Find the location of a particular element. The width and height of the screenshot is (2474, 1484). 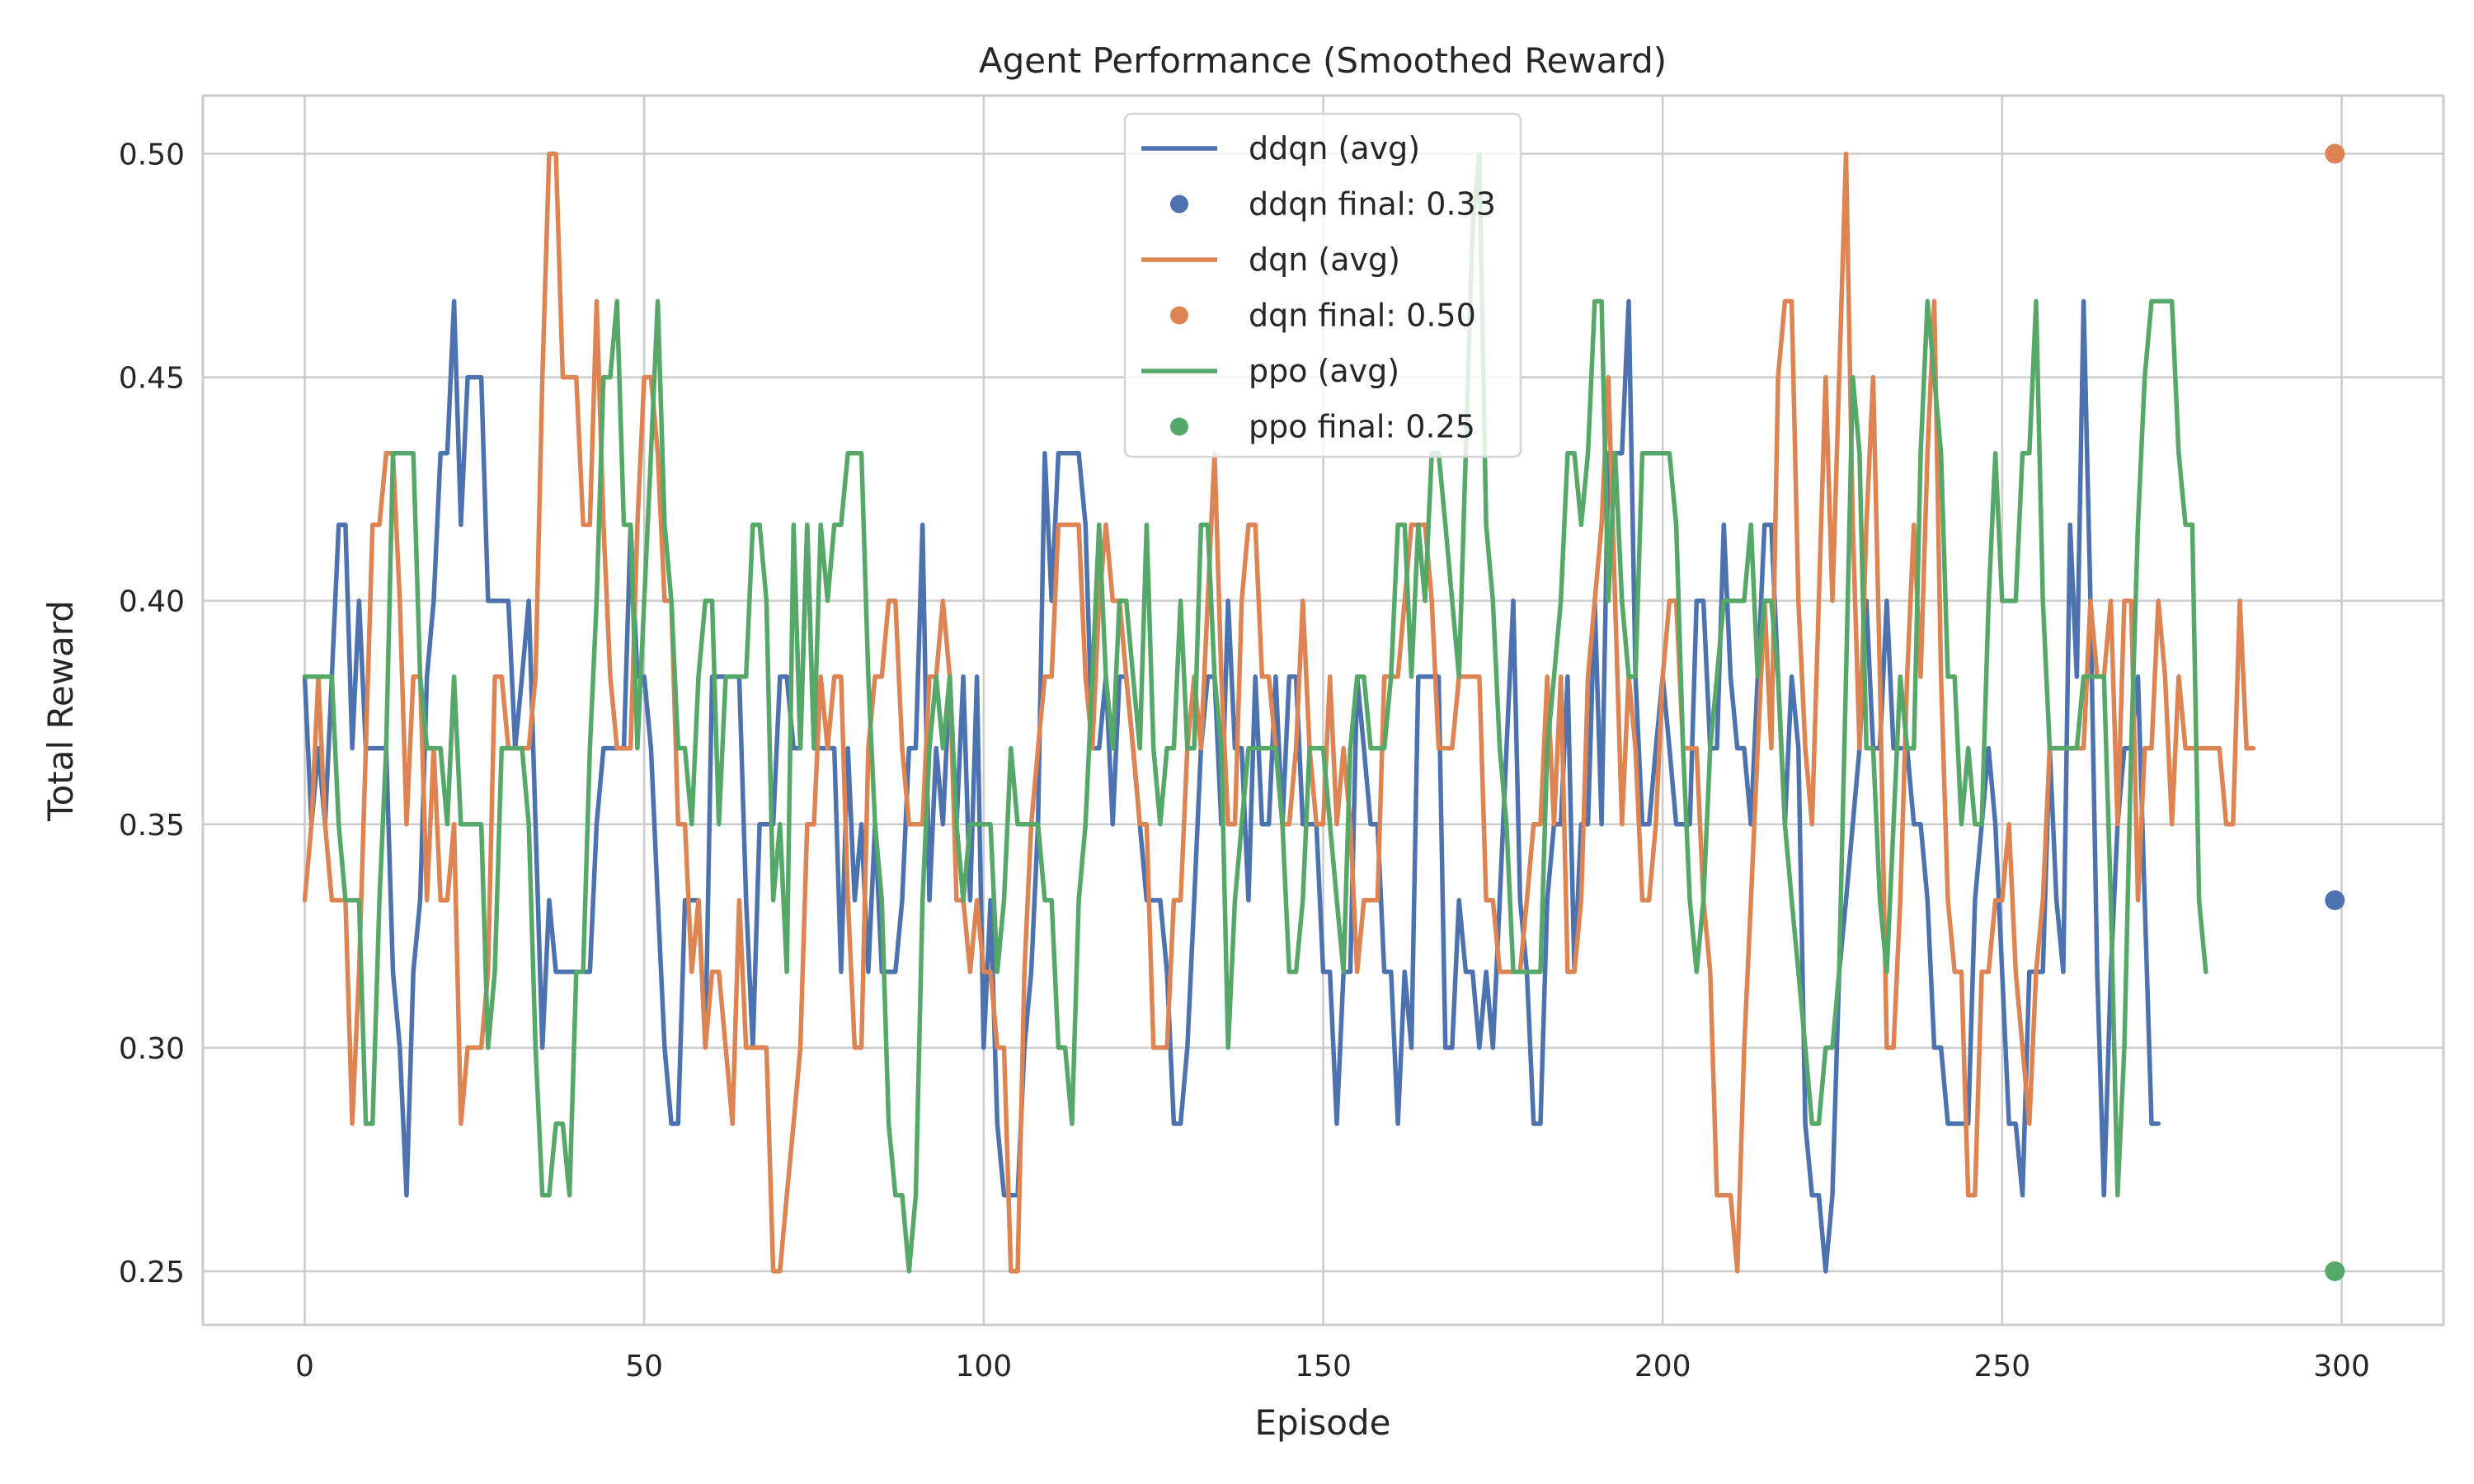

legend-dot-swatch-dqn is located at coordinates (1179, 315).